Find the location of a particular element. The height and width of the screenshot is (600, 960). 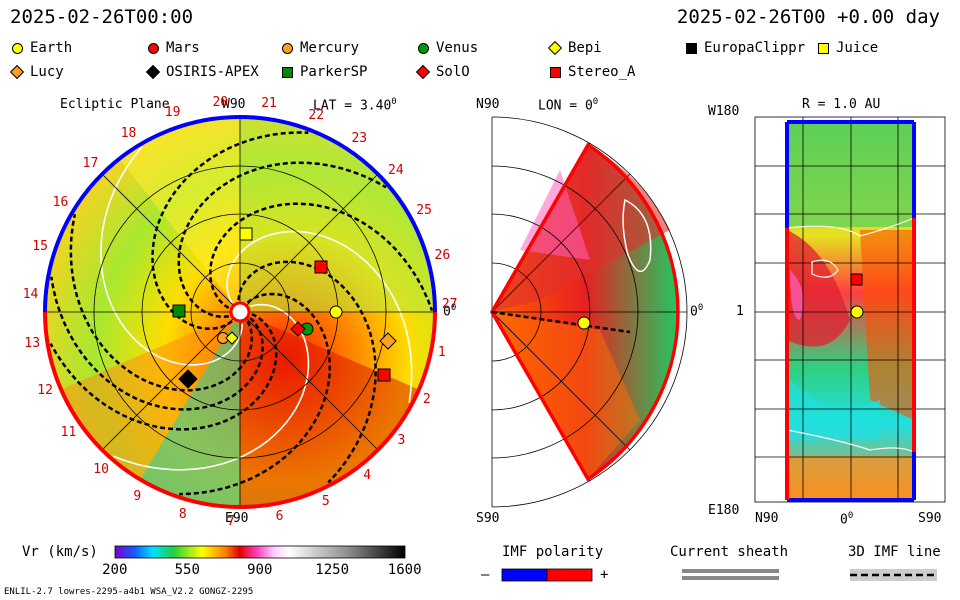

ecliptic-top-label: W90 is located at coordinates (234, 104).